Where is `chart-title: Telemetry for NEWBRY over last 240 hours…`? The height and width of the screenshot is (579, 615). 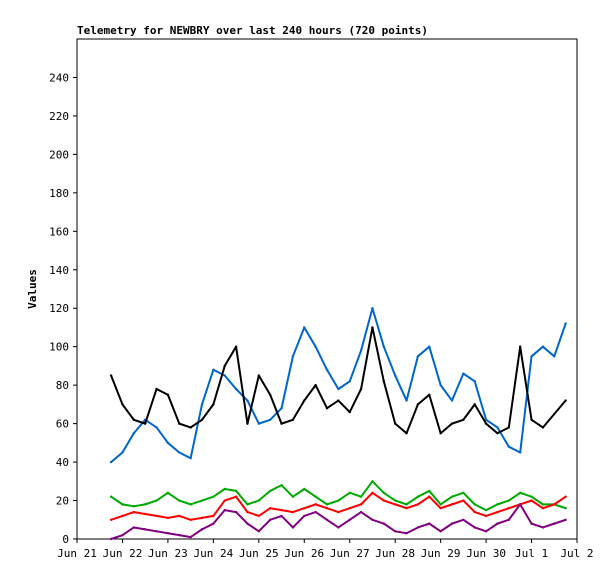 chart-title: Telemetry for NEWBRY over last 240 hours… is located at coordinates (252, 30).